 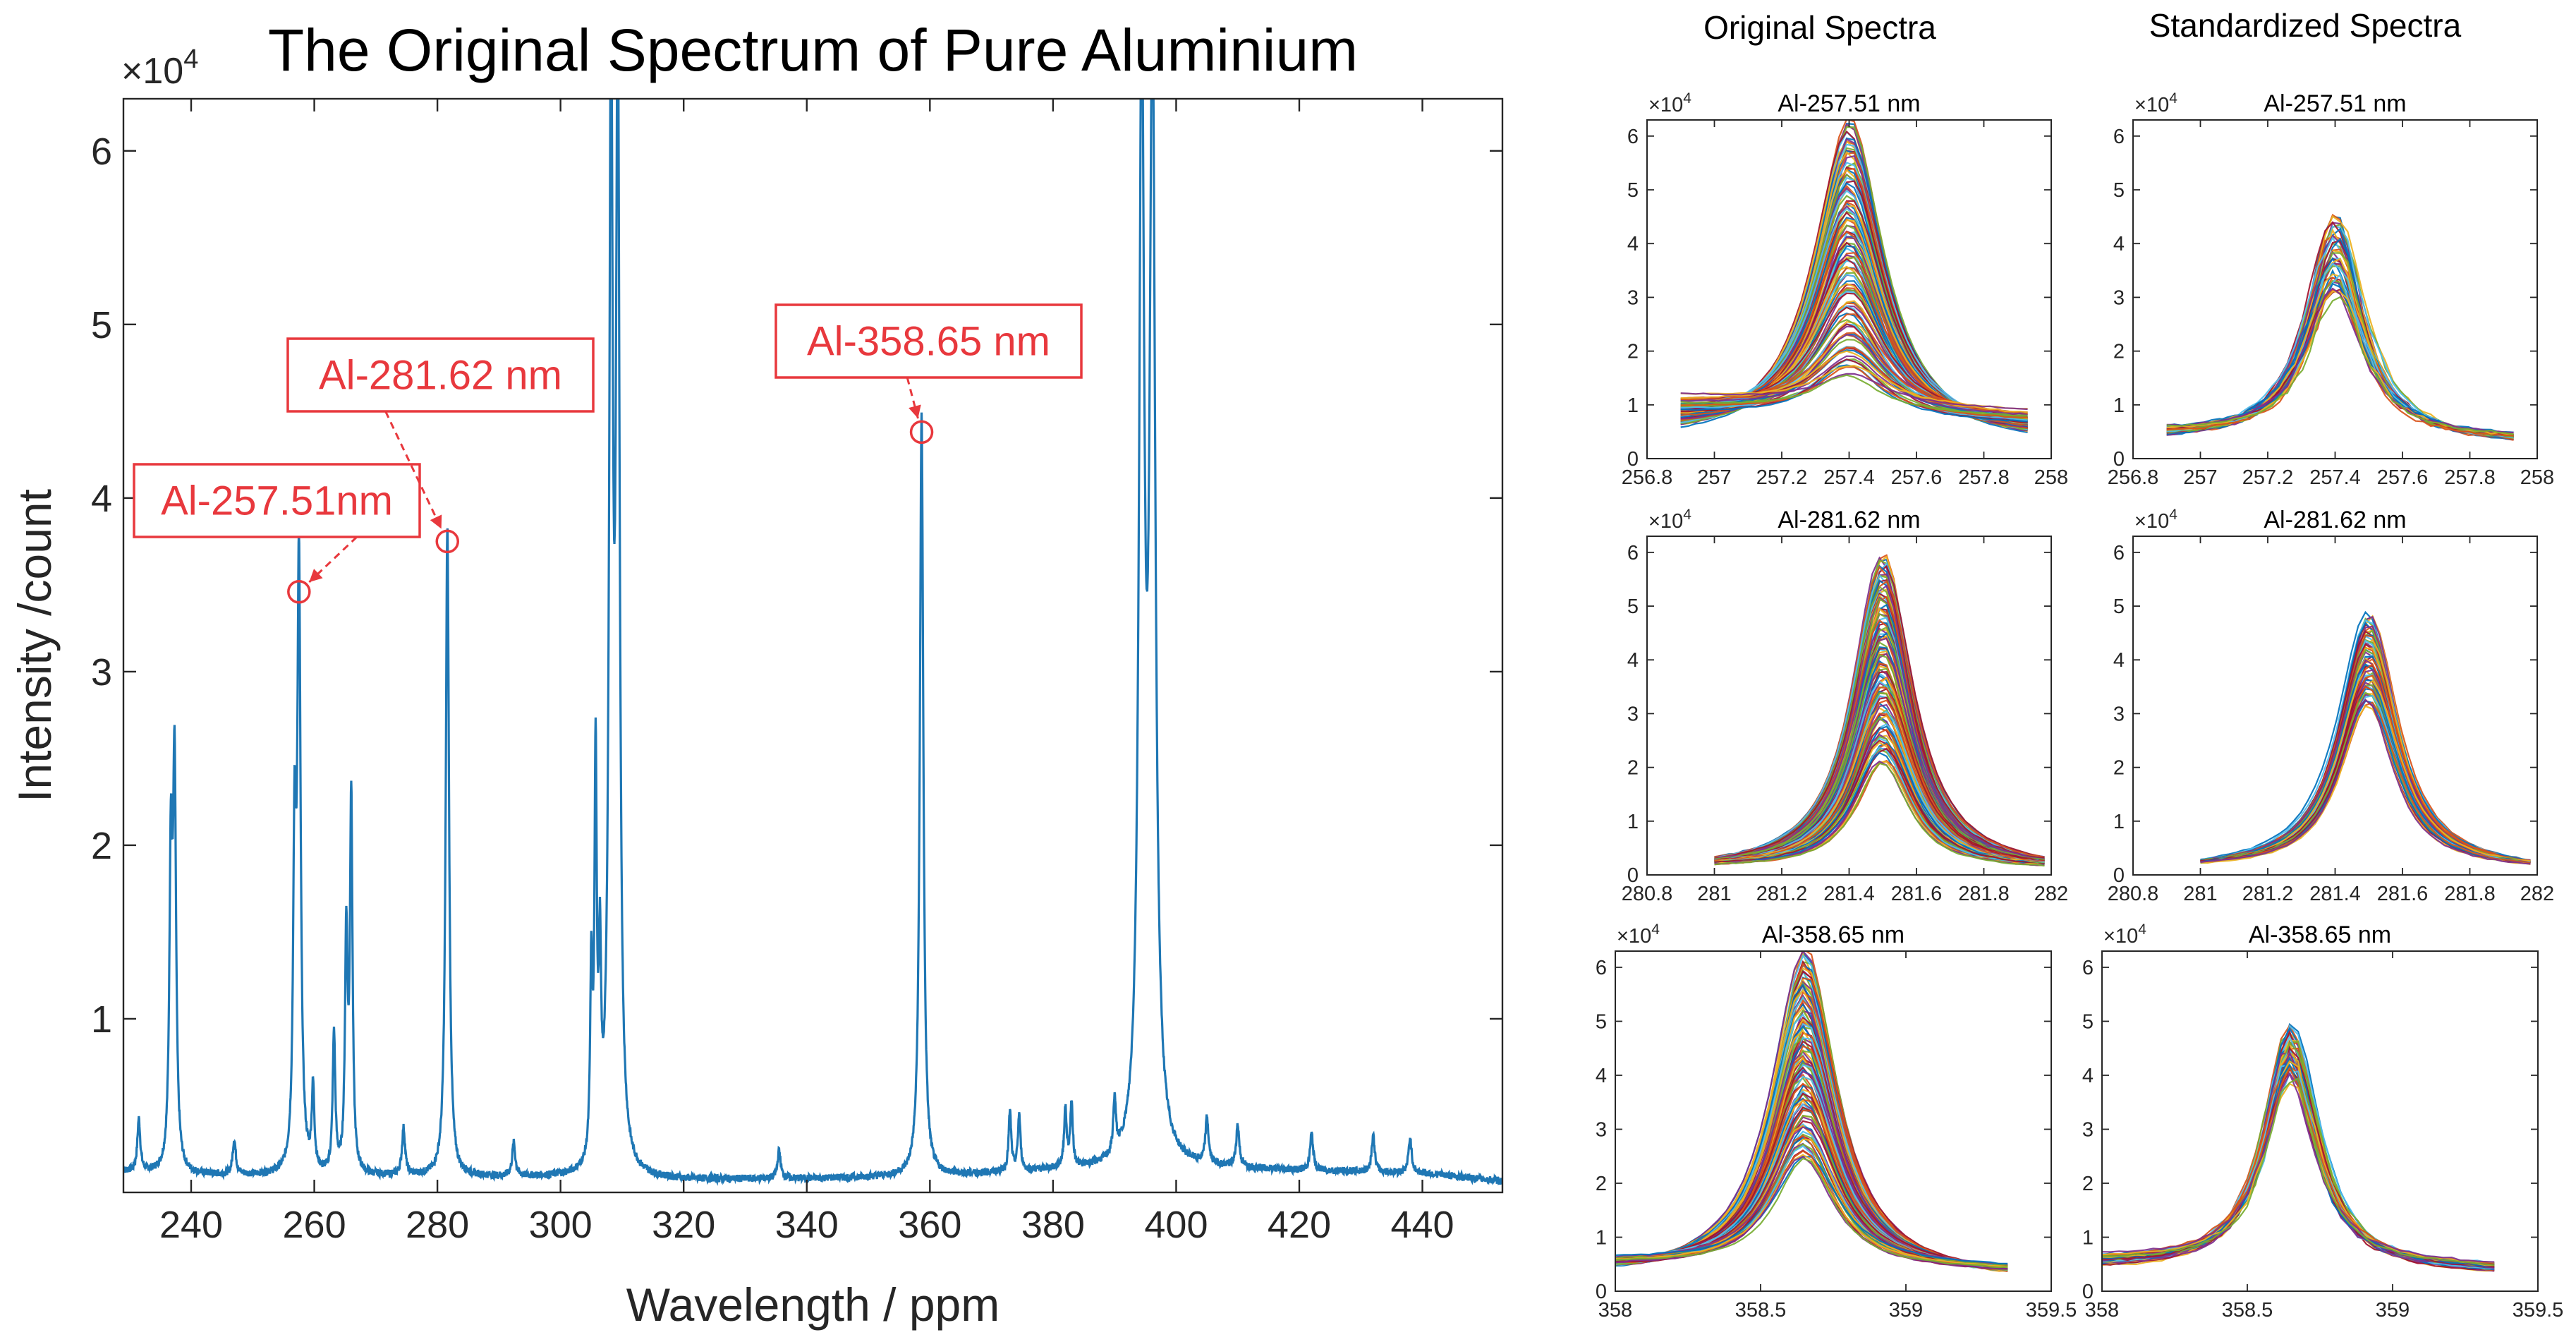 What do you see at coordinates (1299, 1225) in the screenshot?
I see `main-x-tick-label: 420` at bounding box center [1299, 1225].